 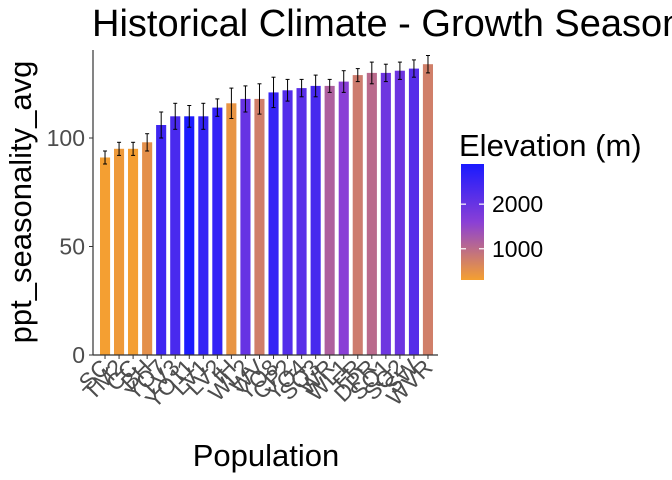 I want to click on bar-WVR, so click(x=427, y=209).